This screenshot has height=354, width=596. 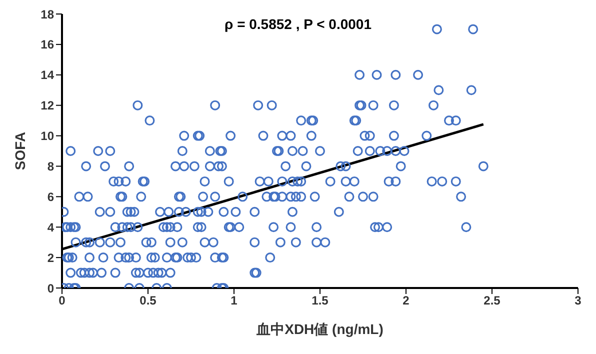 I want to click on x-tick-label: 0, so click(x=62, y=301).